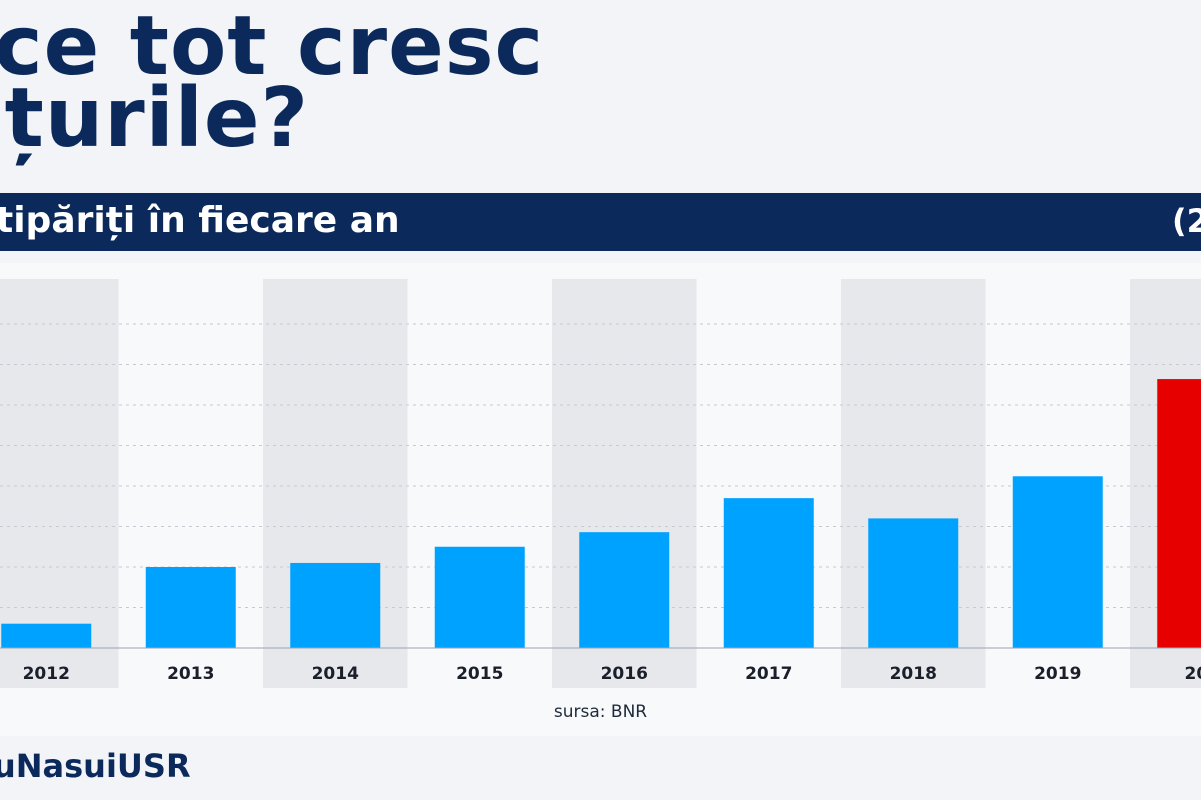 This screenshot has width=1201, height=800. What do you see at coordinates (95, 766) in the screenshot?
I see `hashtag: iuNasuiUSR` at bounding box center [95, 766].